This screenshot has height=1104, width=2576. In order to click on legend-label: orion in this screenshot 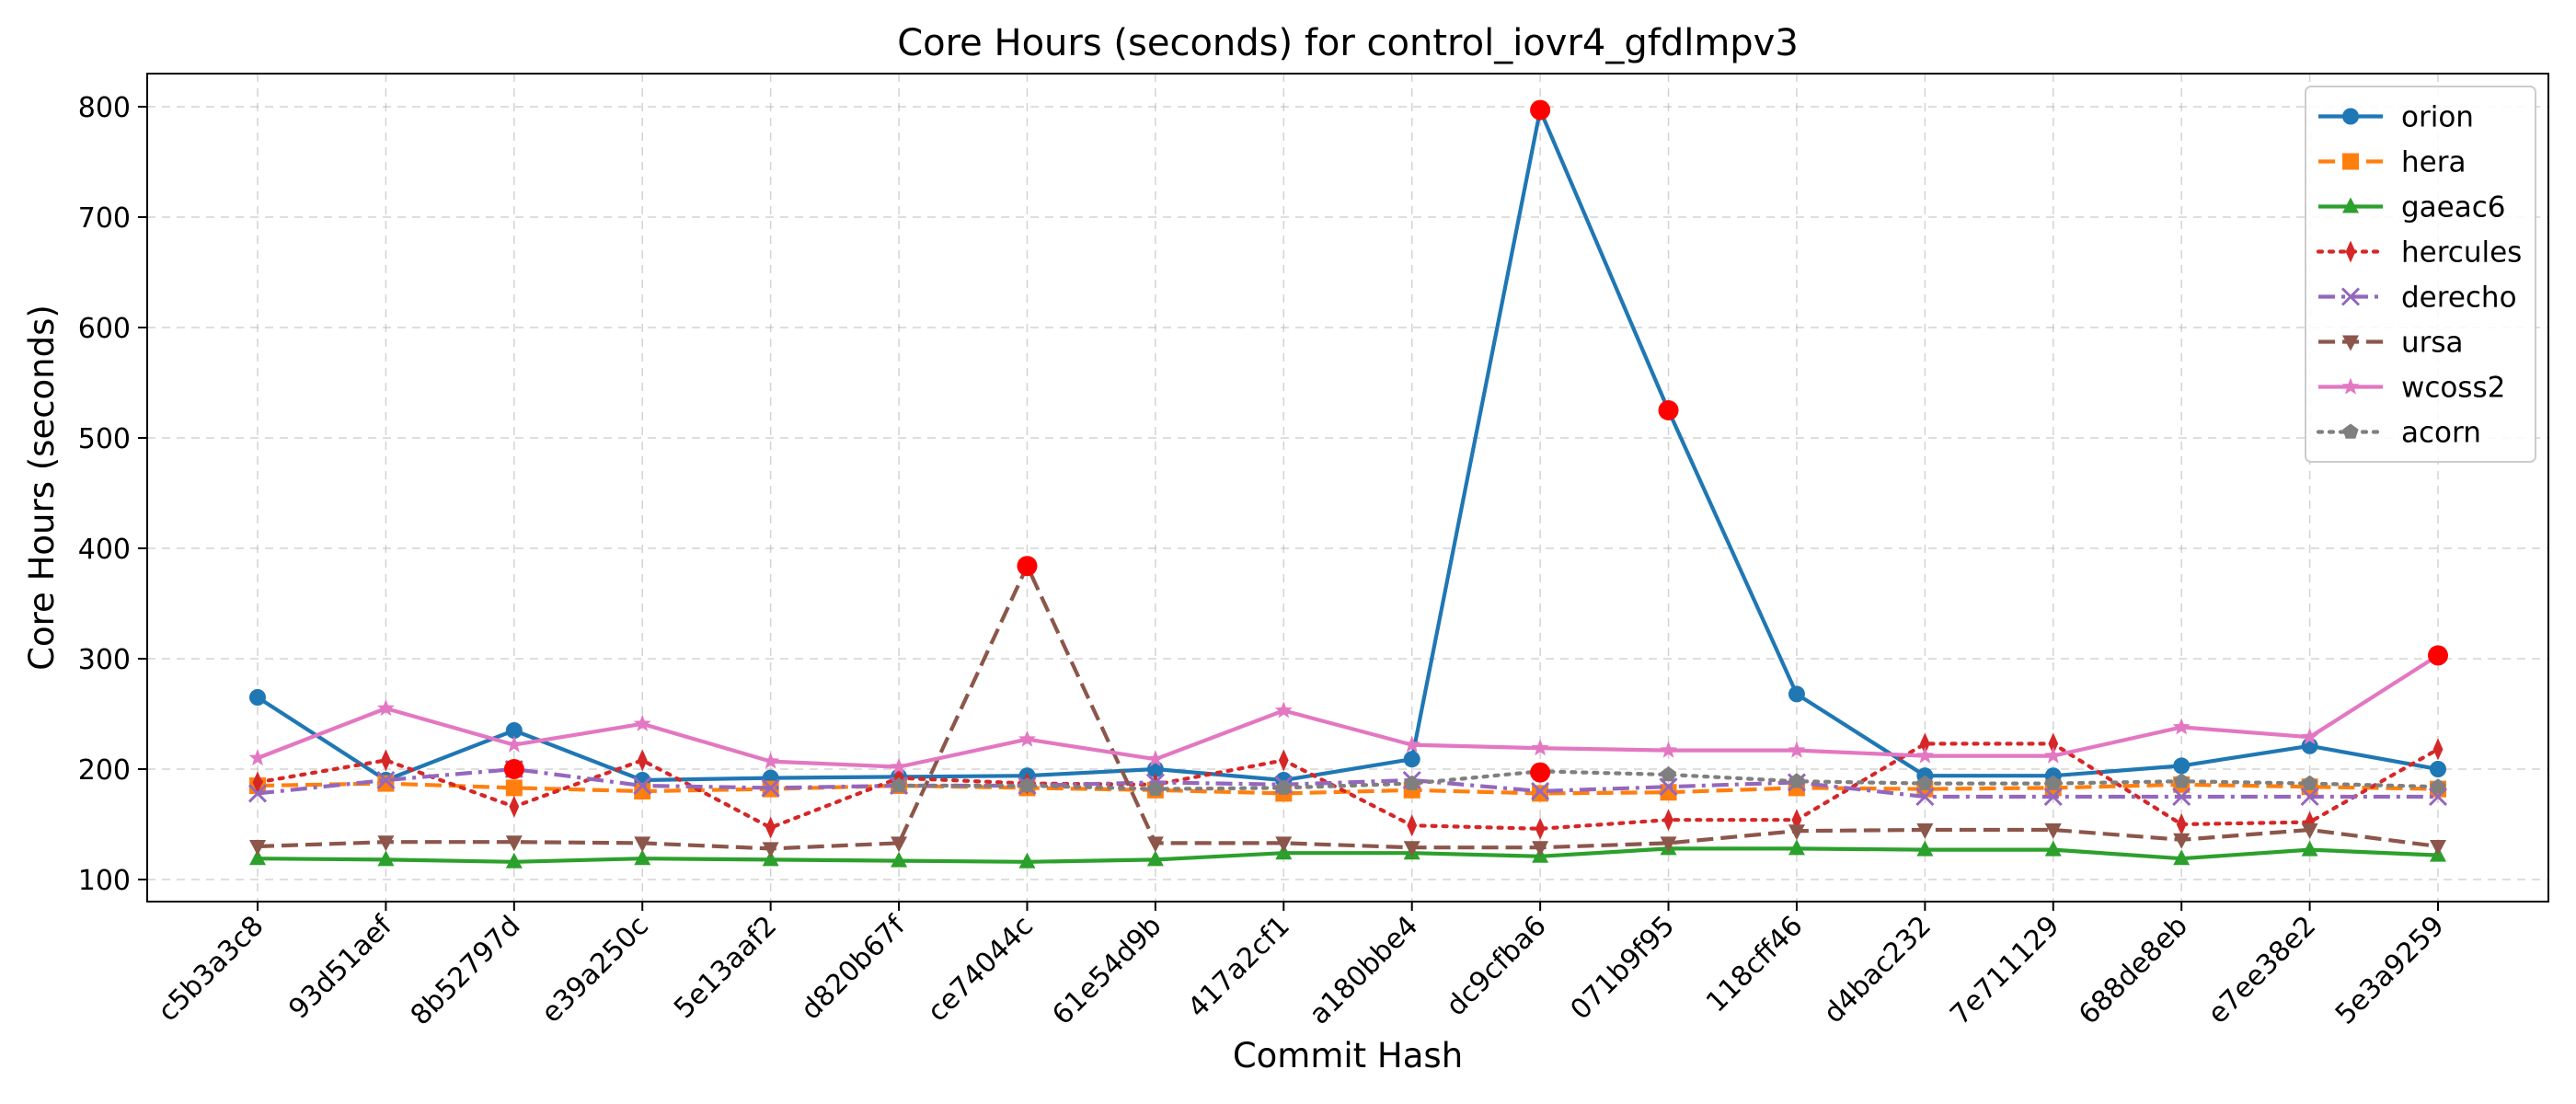, I will do `click(2437, 117)`.